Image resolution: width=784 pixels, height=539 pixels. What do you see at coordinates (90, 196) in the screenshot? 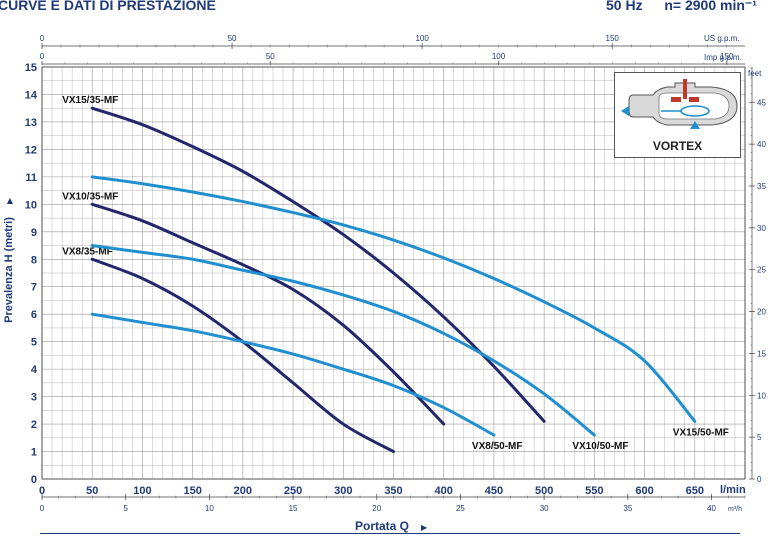
I see `series-label: VX10/35-MF` at bounding box center [90, 196].